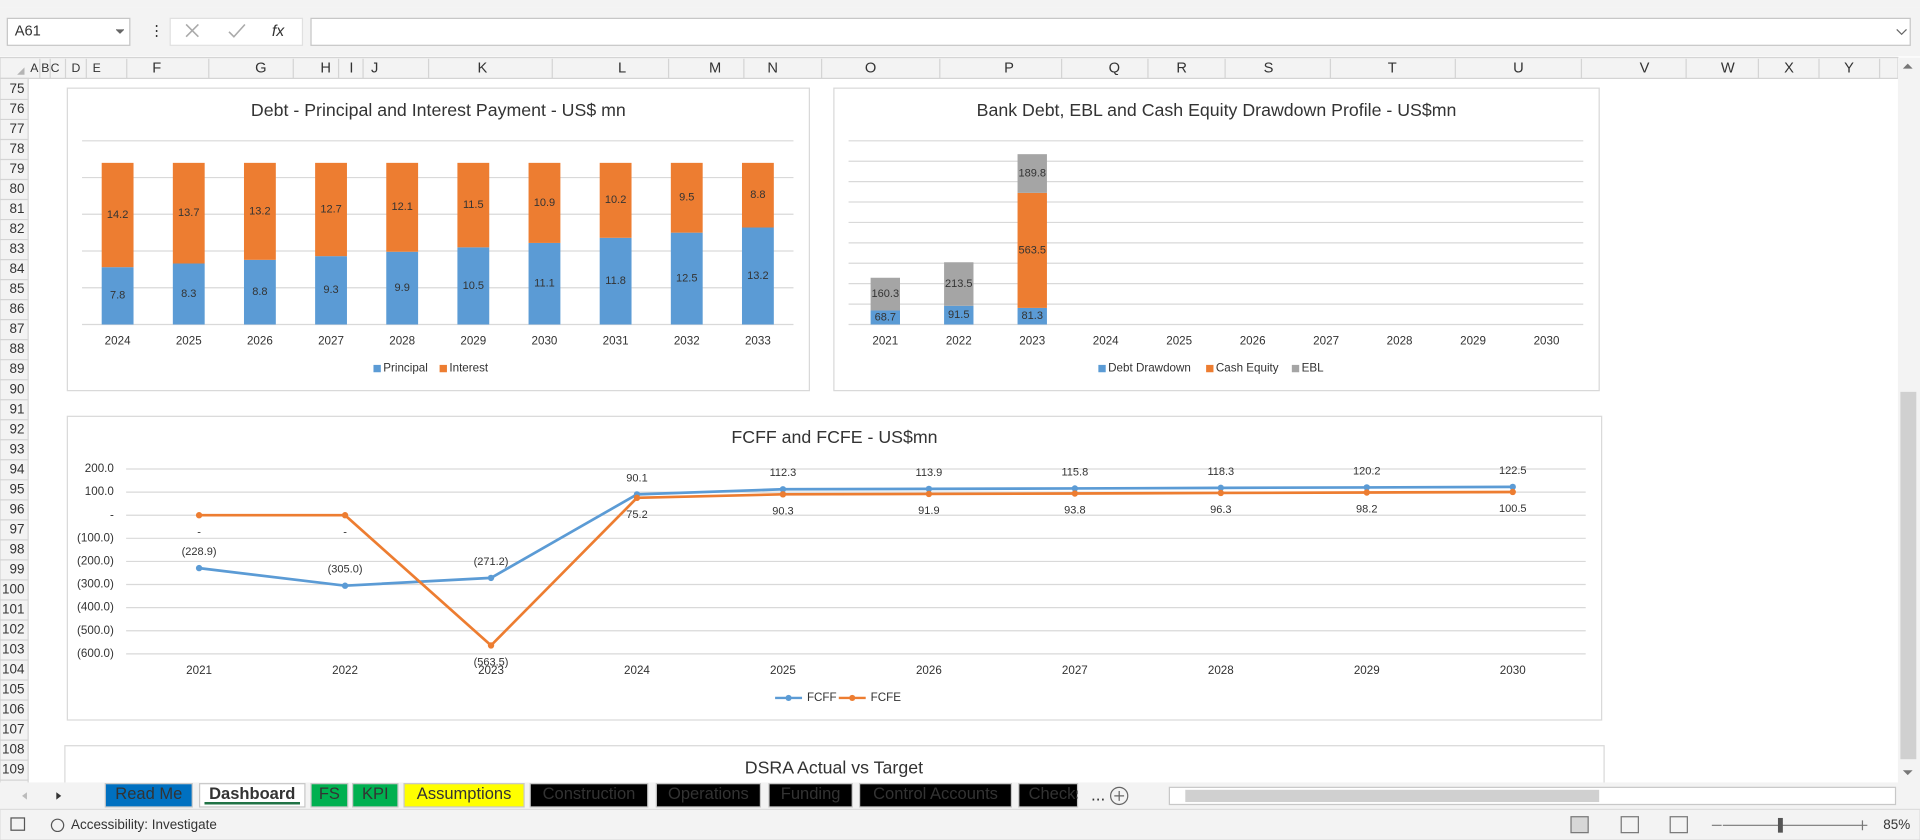  Describe the element at coordinates (1789, 68) in the screenshot. I see `column-header: X` at that location.